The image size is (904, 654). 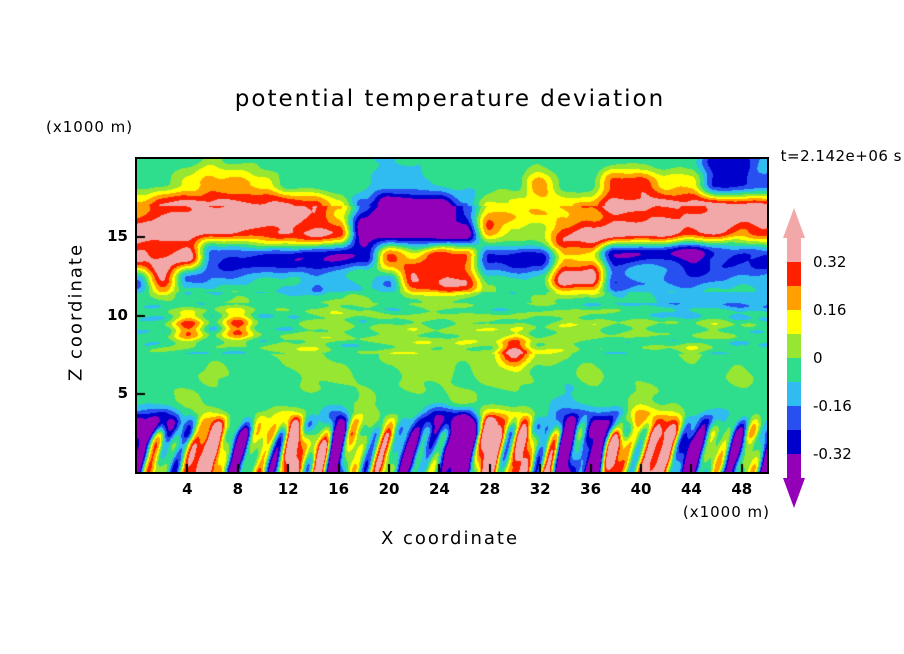 I want to click on x-tick-label: 32, so click(x=540, y=489).